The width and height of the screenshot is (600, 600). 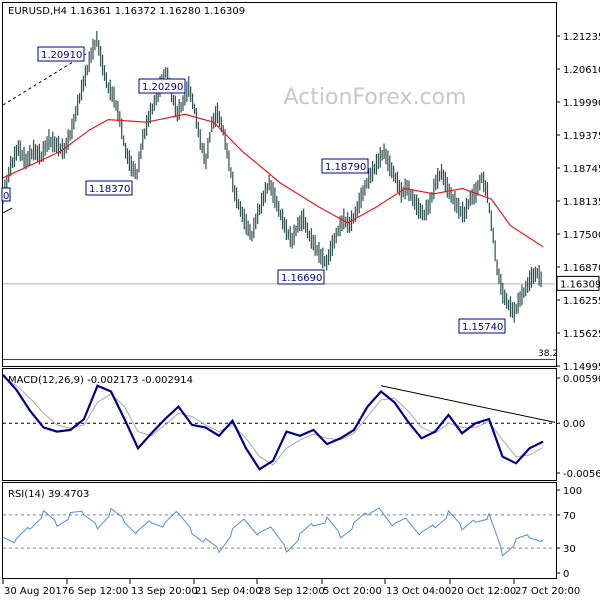 I want to click on price-callout-label: 1.20910, so click(x=61, y=55).